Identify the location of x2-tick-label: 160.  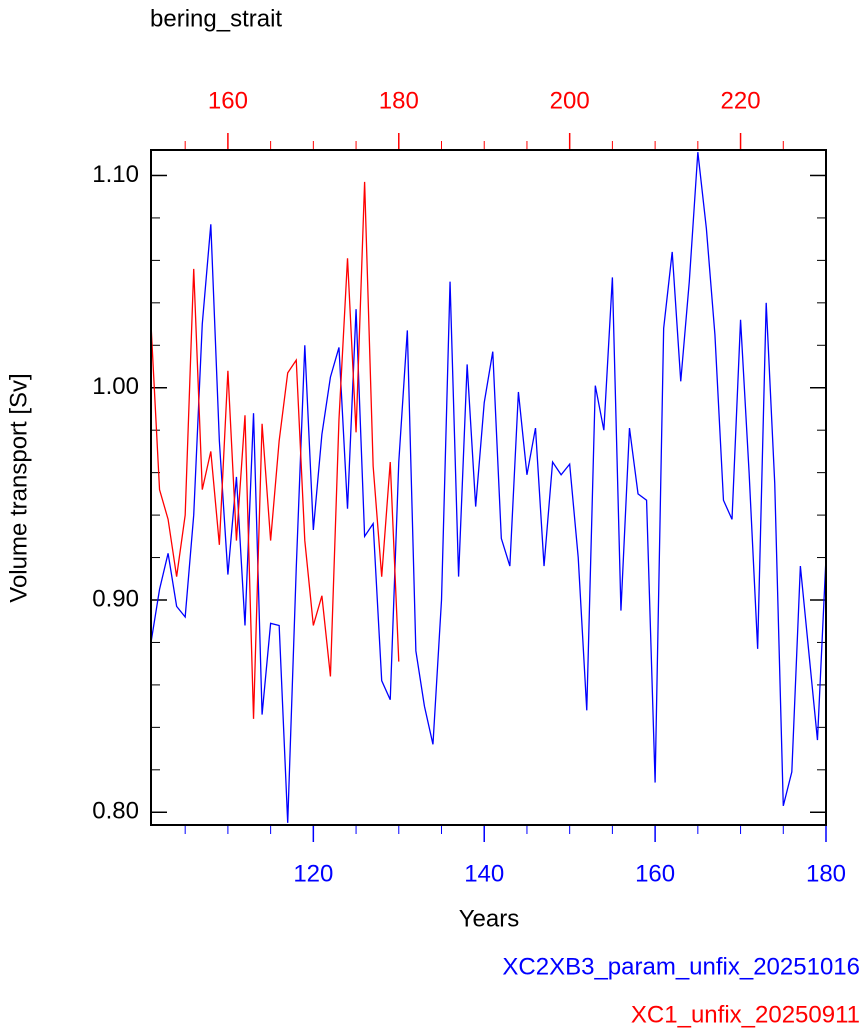
(228, 100).